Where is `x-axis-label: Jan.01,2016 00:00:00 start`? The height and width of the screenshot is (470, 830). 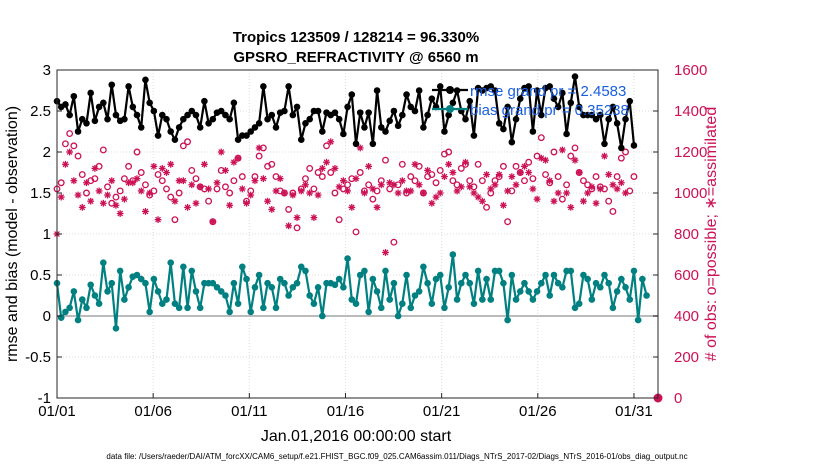
x-axis-label: Jan.01,2016 00:00:00 start is located at coordinates (356, 436).